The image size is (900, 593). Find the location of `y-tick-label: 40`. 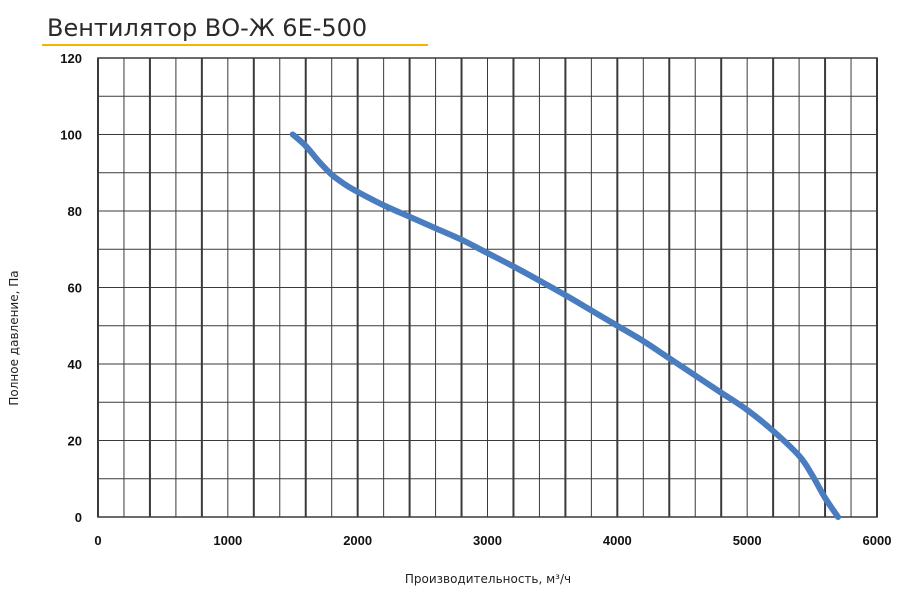

y-tick-label: 40 is located at coordinates (75, 364).